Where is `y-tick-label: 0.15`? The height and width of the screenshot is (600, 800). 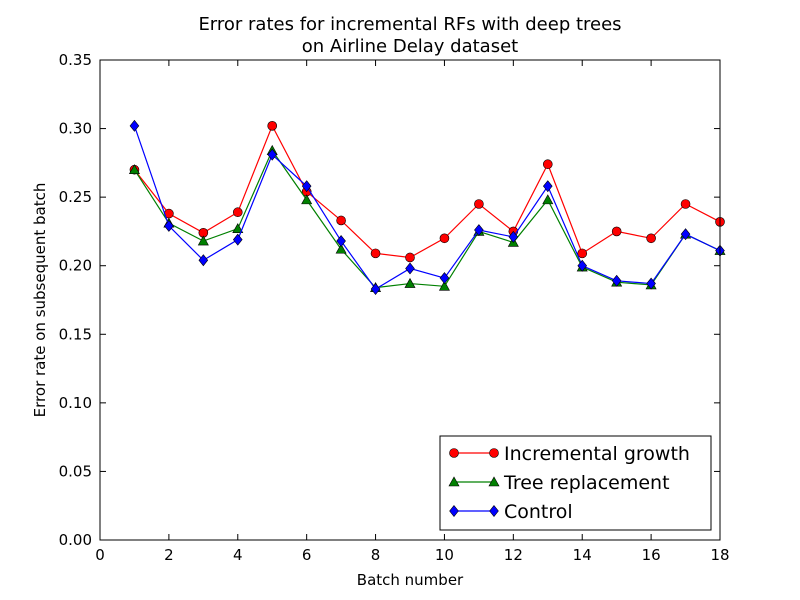
y-tick-label: 0.15 is located at coordinates (75, 334).